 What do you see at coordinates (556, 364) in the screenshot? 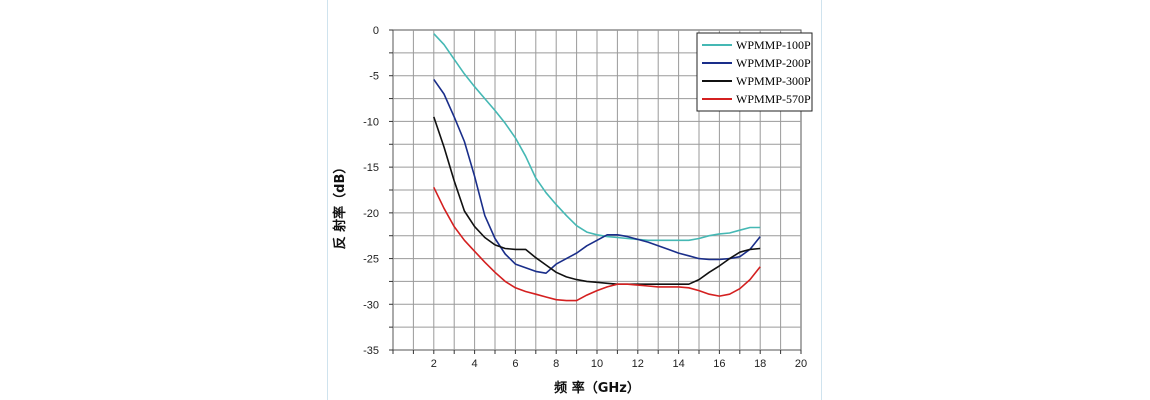
I see `x-tick-label: 8` at bounding box center [556, 364].